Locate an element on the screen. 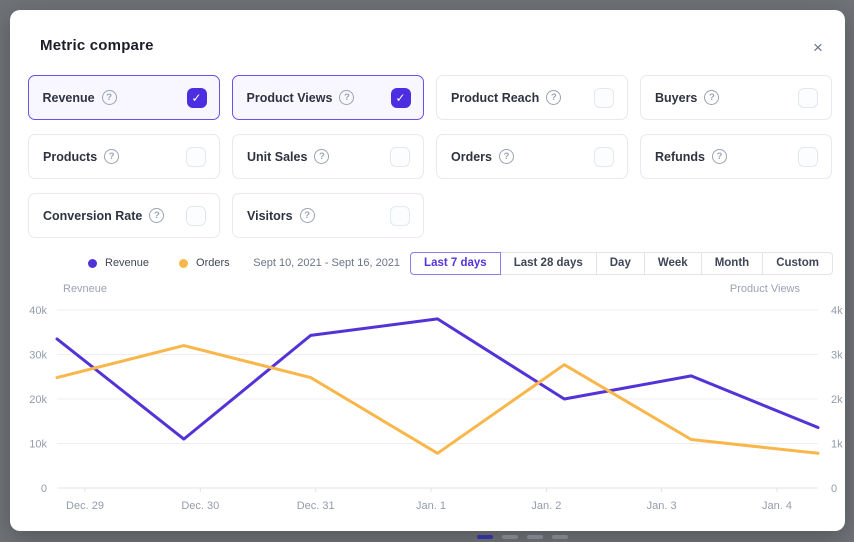  legend-item-revenue: Revenue is located at coordinates (118, 263).